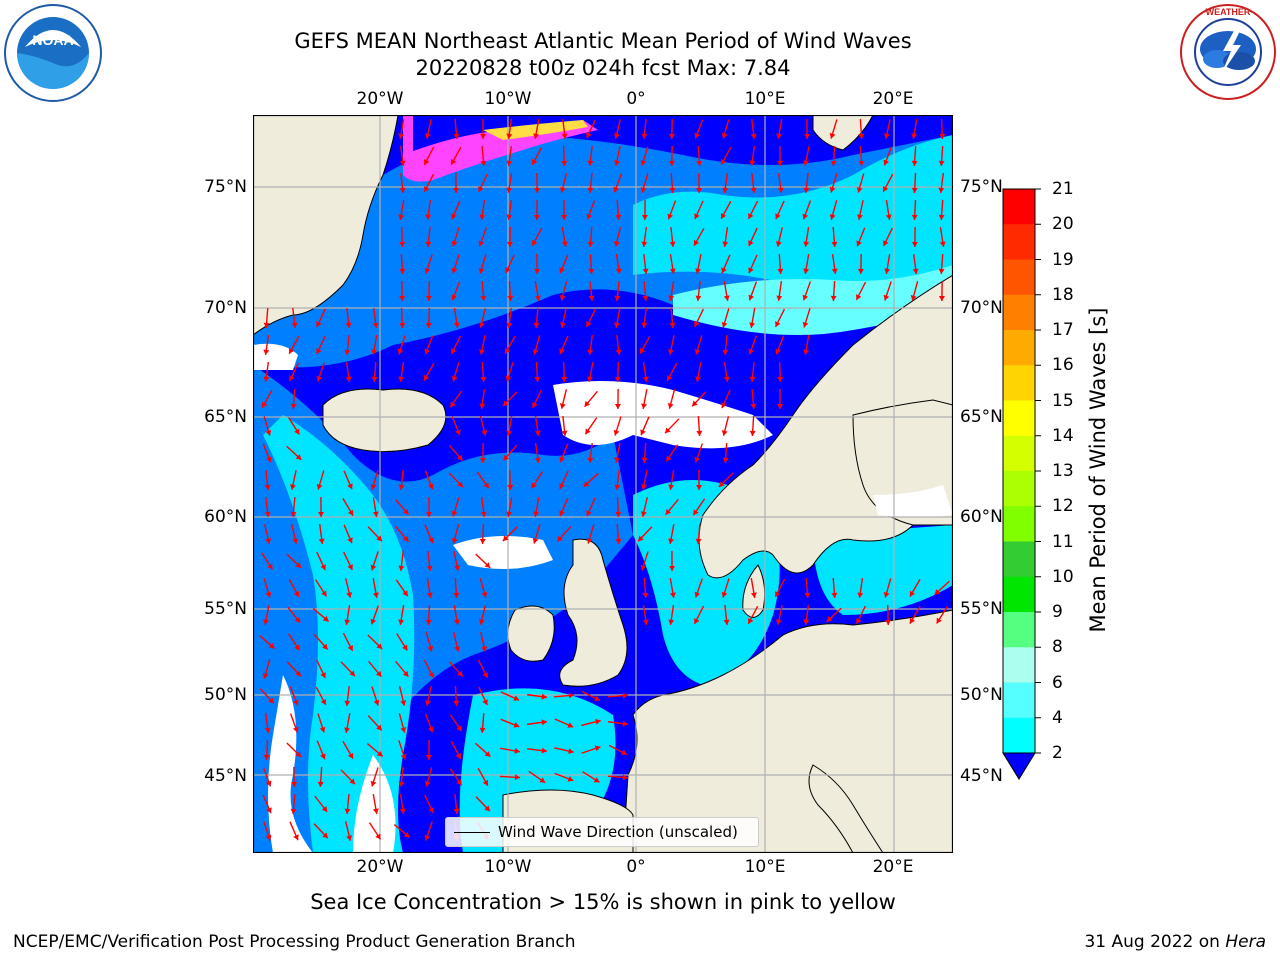 This screenshot has height=960, width=1280. I want to click on colorbar-tick-label: 16, so click(1063, 365).